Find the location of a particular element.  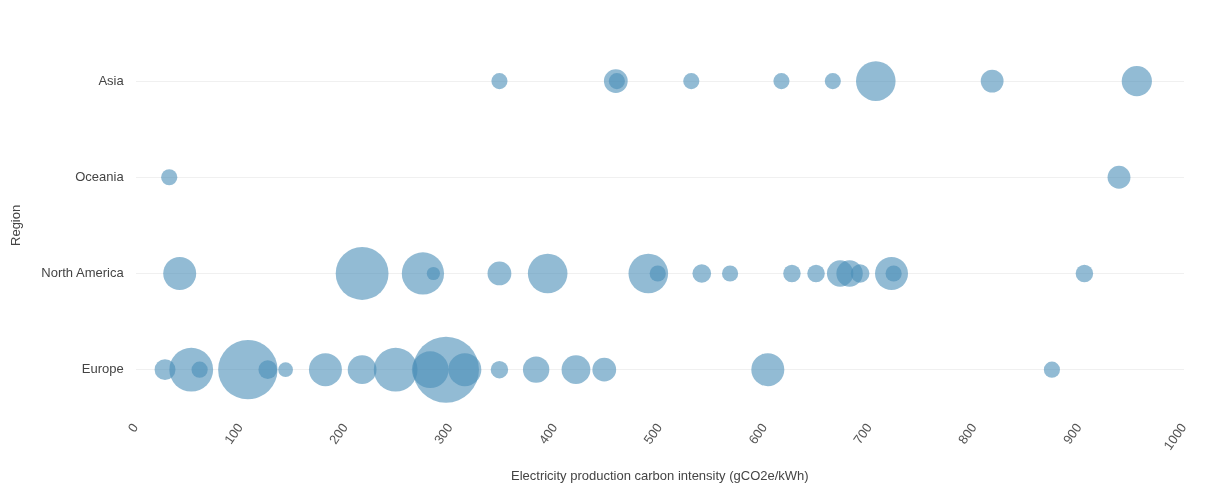

x-tick-label: 400 is located at coordinates (548, 433).